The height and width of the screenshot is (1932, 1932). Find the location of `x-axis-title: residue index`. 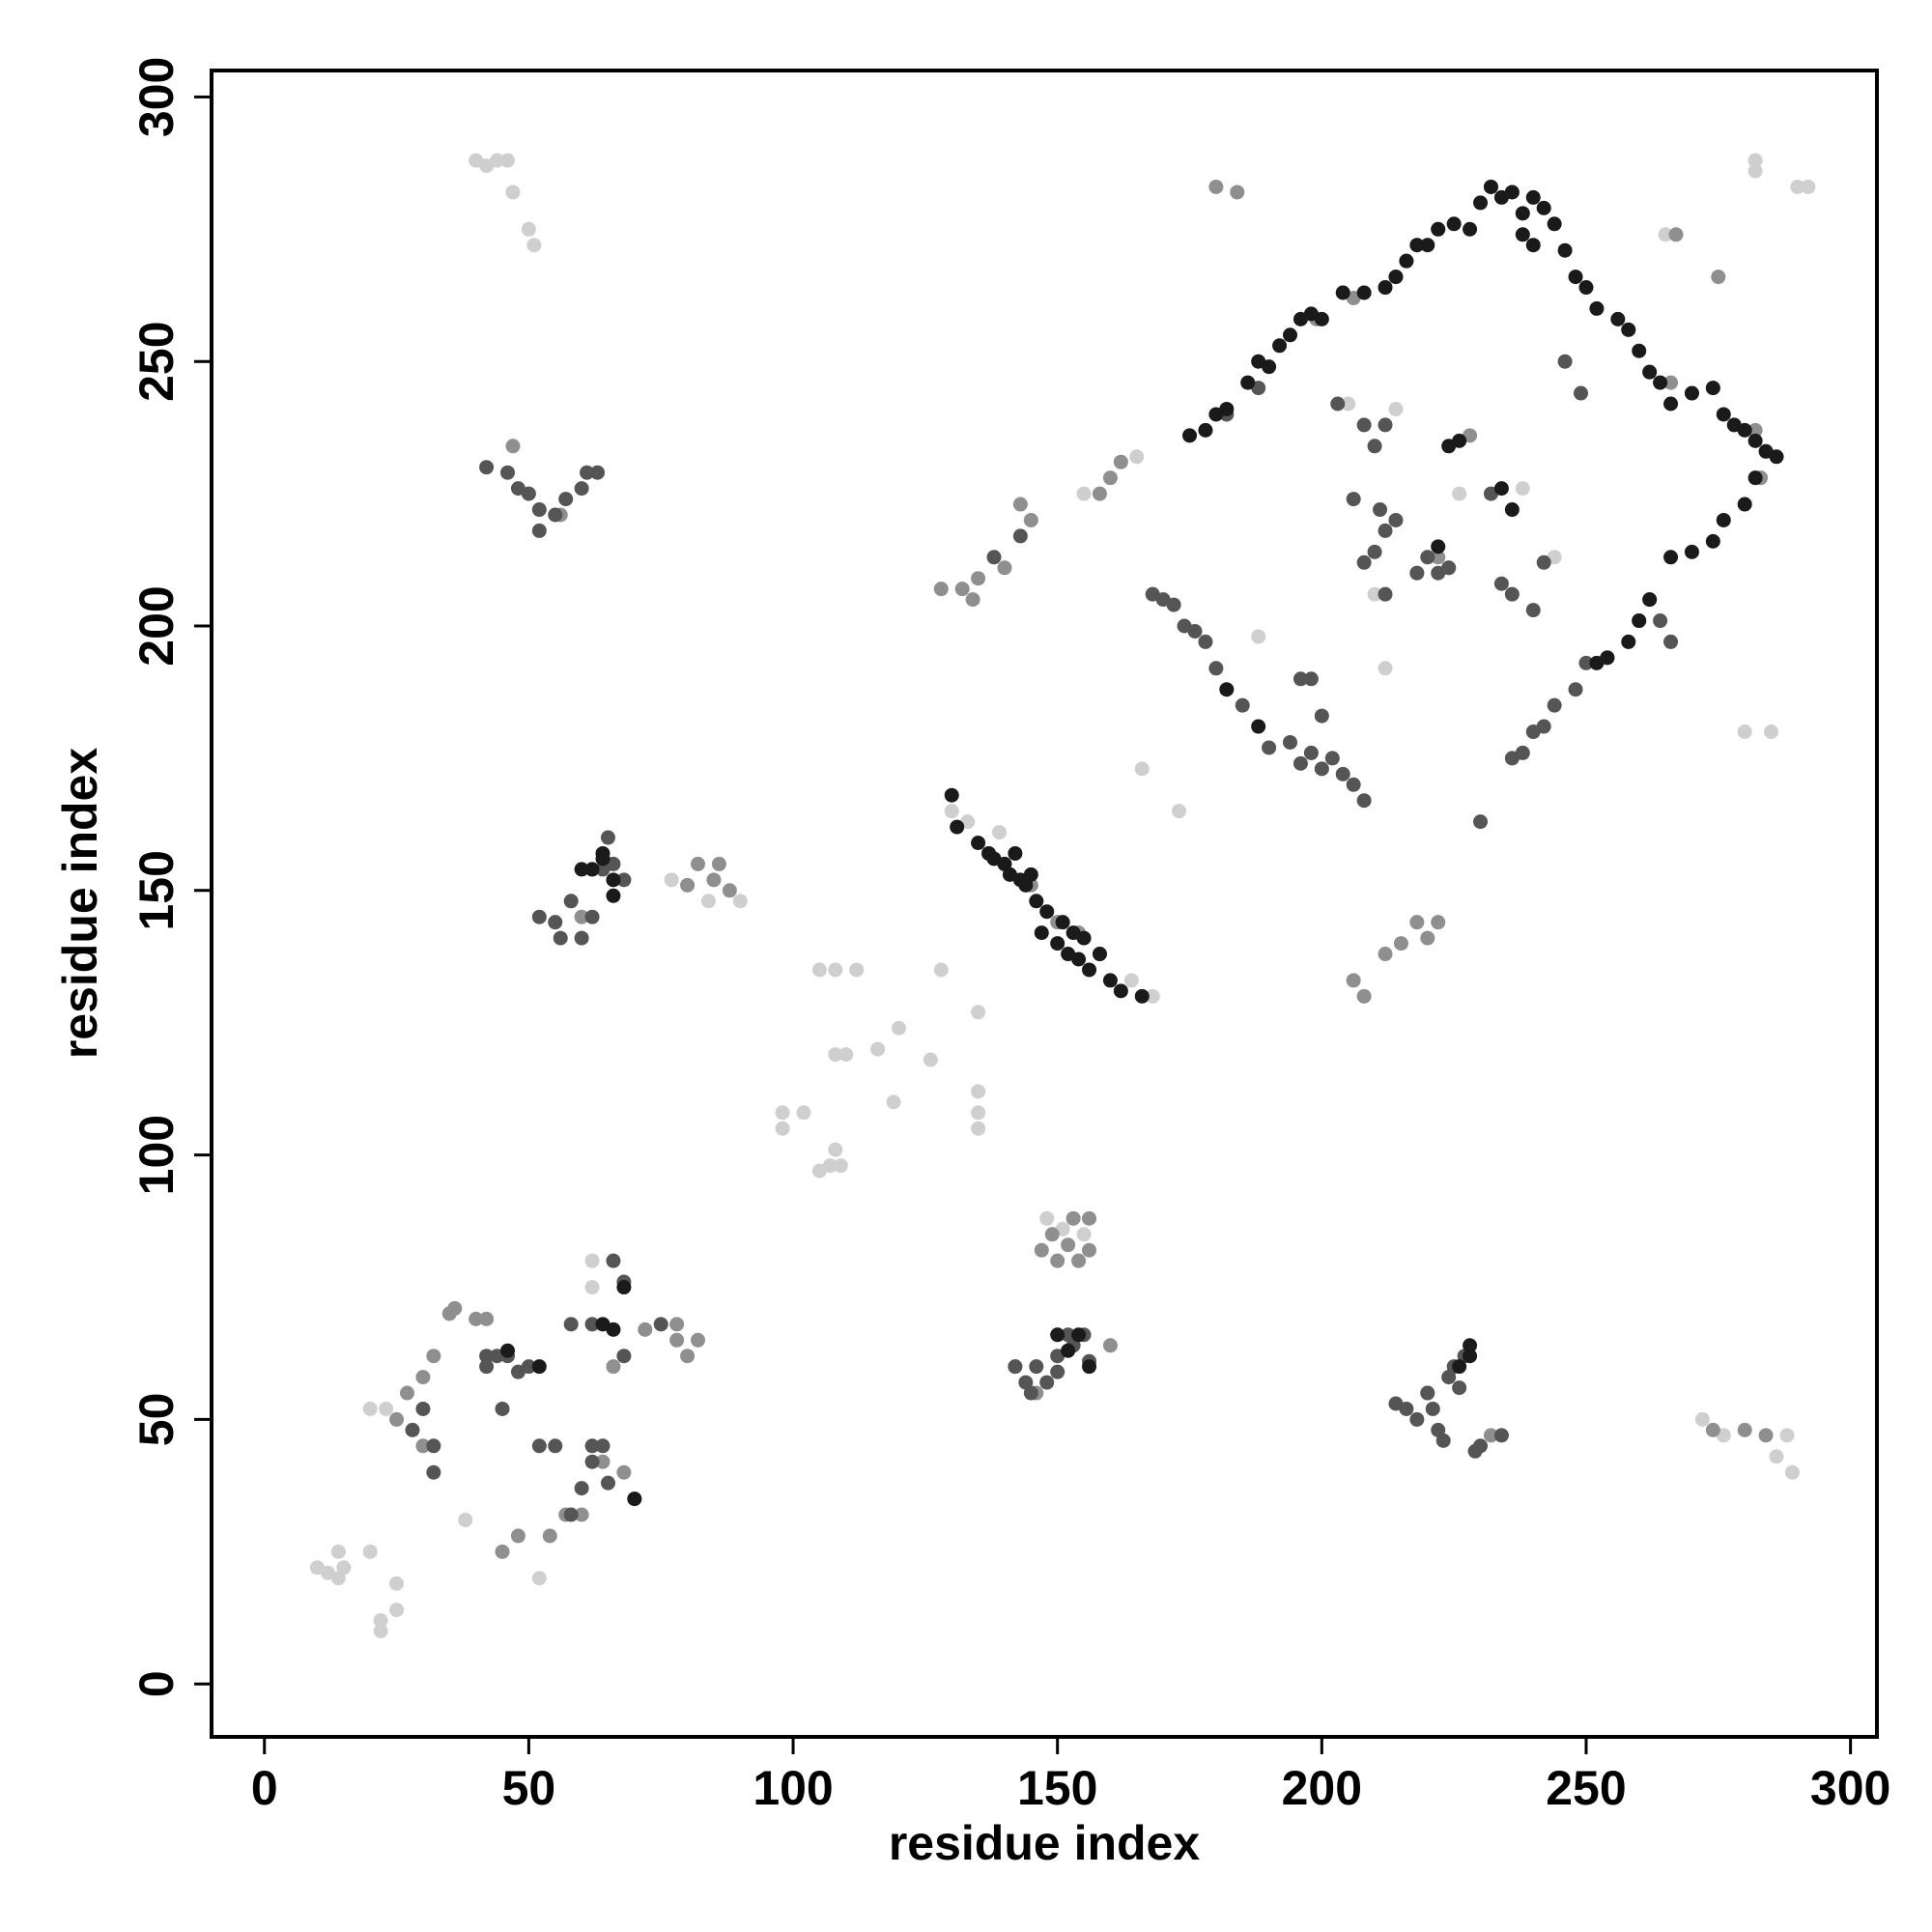

x-axis-title: residue index is located at coordinates (1045, 1843).